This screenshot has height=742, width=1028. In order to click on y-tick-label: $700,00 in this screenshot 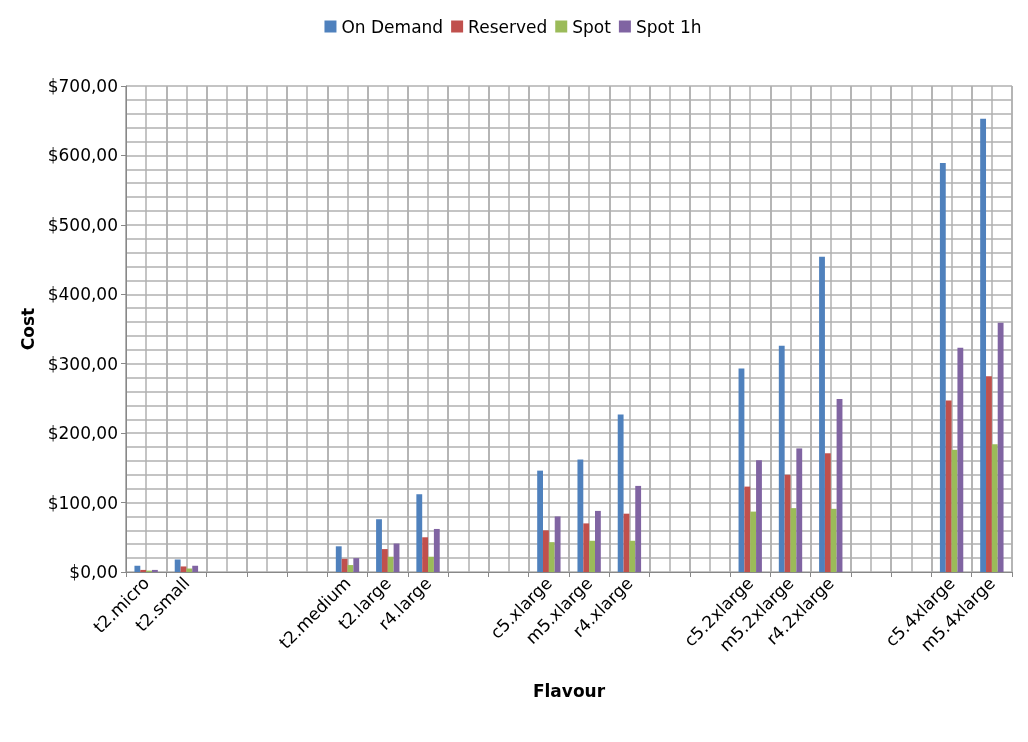, I will do `click(82, 86)`.